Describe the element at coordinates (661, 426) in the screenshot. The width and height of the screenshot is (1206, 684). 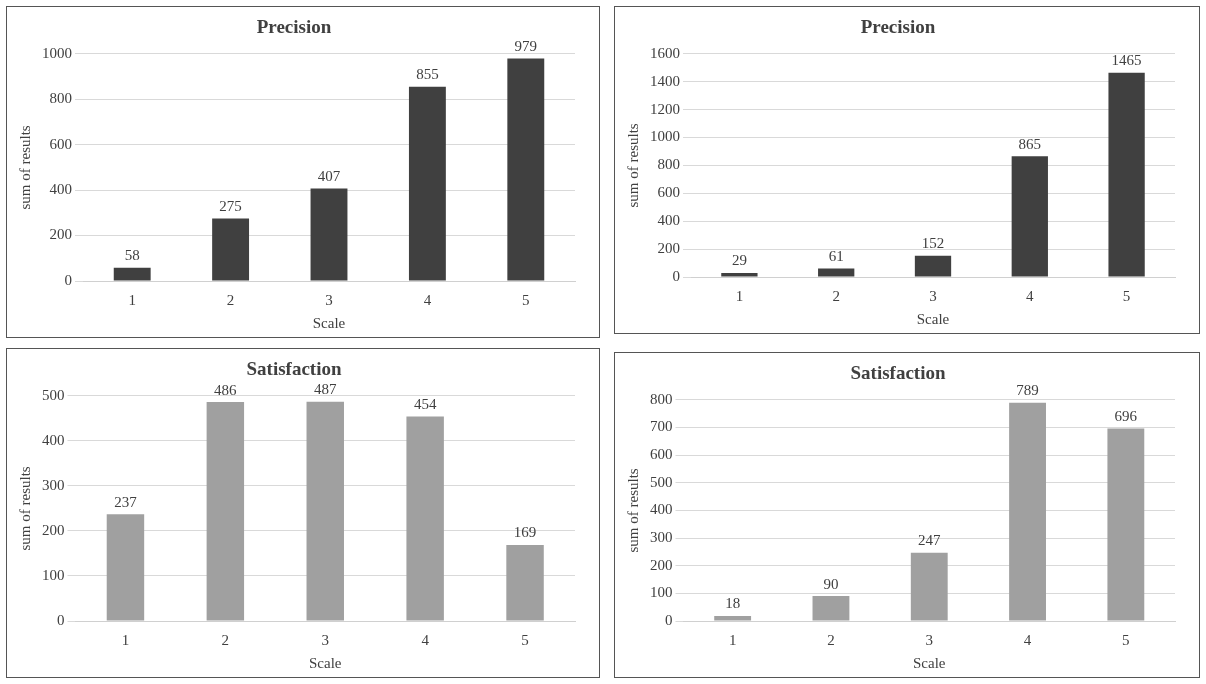
I see `y-tick-label: 700` at that location.